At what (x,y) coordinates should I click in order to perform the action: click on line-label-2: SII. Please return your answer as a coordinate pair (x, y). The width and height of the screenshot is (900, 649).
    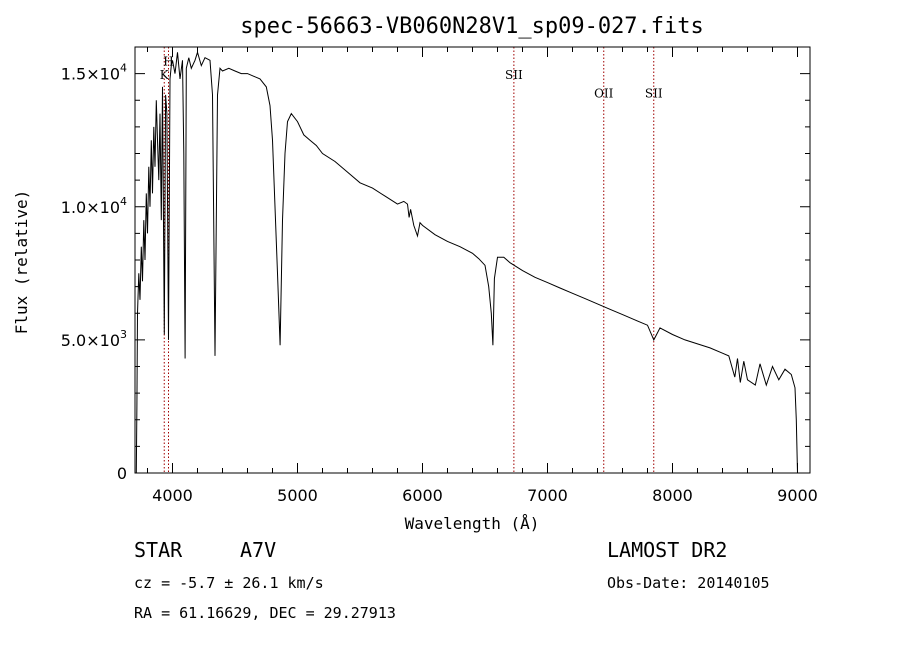
    Looking at the image, I should click on (514, 75).